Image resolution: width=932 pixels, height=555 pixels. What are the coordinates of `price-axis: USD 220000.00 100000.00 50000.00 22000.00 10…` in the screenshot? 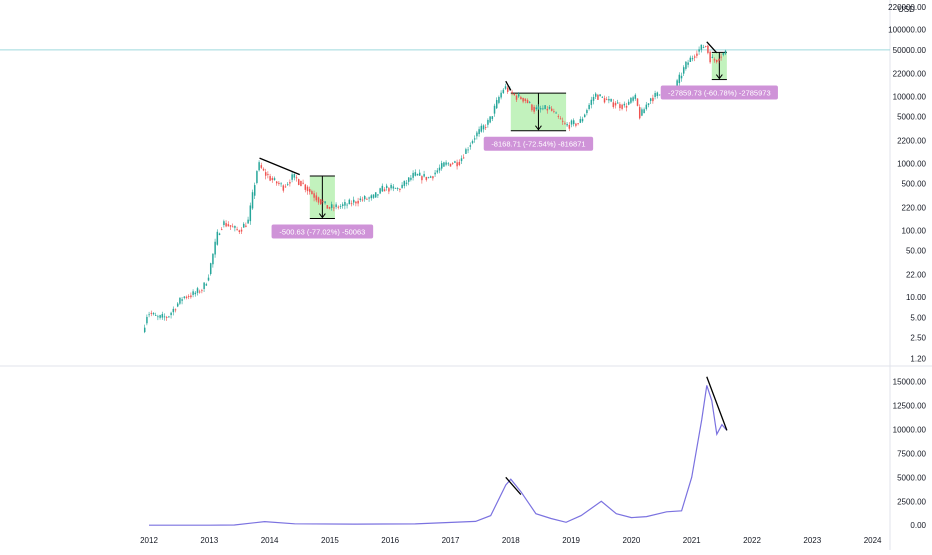 It's located at (907, 183).